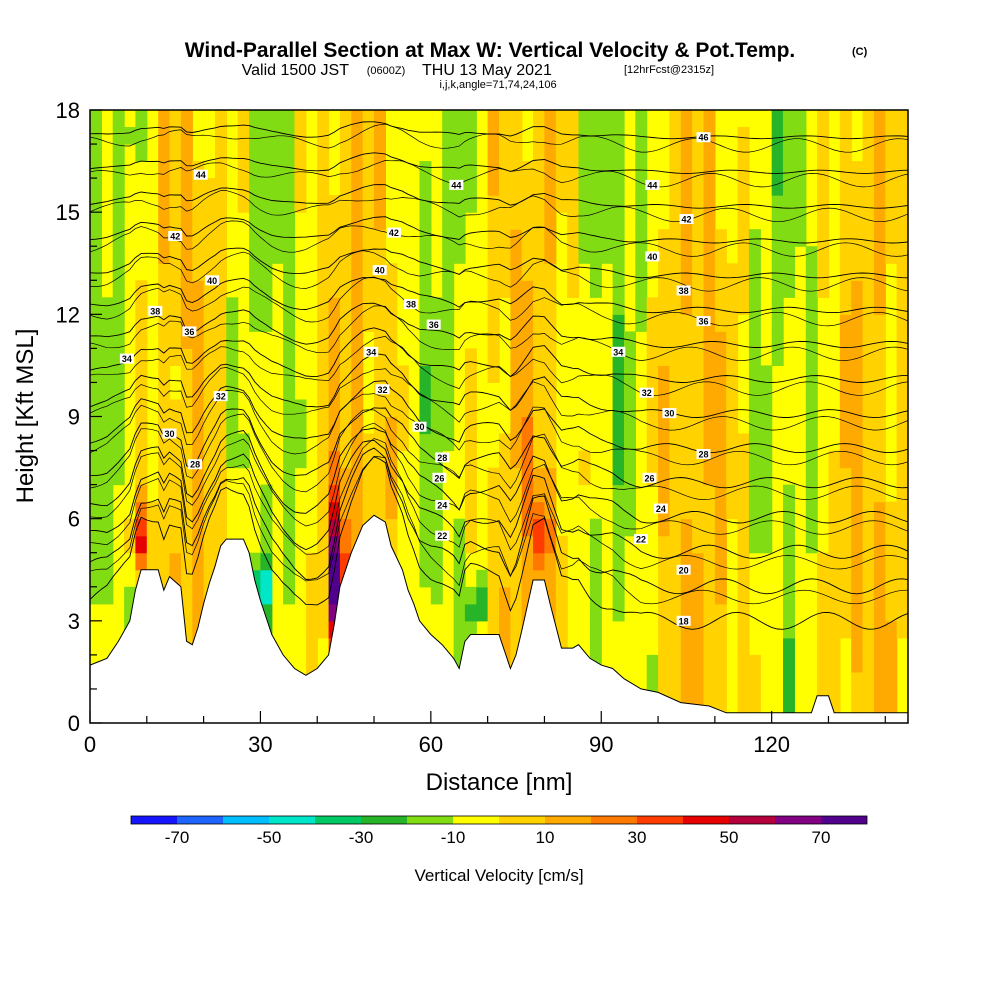 The image size is (1000, 1000). What do you see at coordinates (154, 820) in the screenshot?
I see `colorbar-swatch` at bounding box center [154, 820].